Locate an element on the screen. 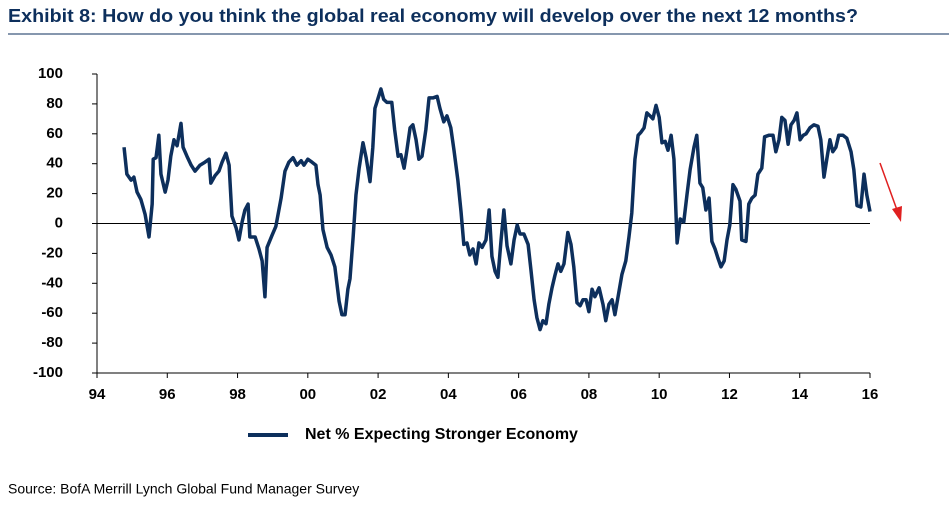 The image size is (949, 505). x-tick-label: 98 is located at coordinates (237, 394).